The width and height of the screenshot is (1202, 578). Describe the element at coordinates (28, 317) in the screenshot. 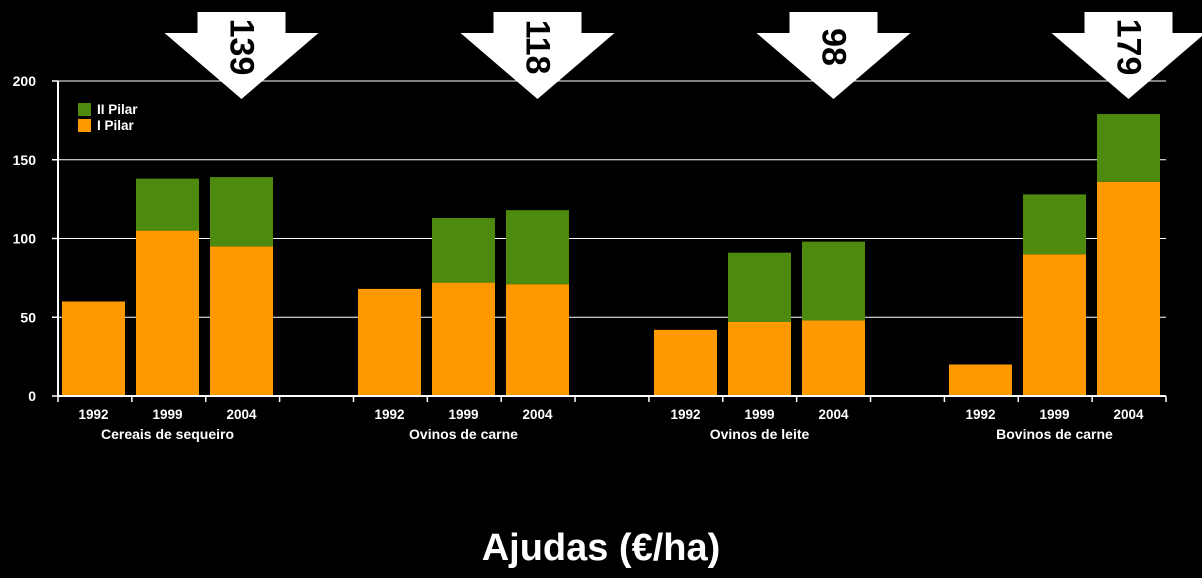

I see `y-tick-label: 50` at that location.